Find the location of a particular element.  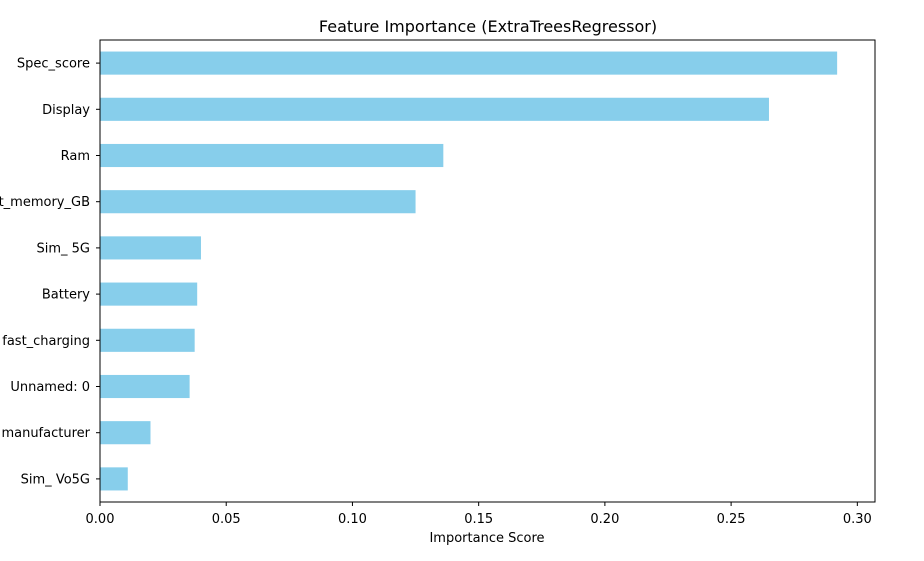

x-tick-label: 0.20 is located at coordinates (604, 519).